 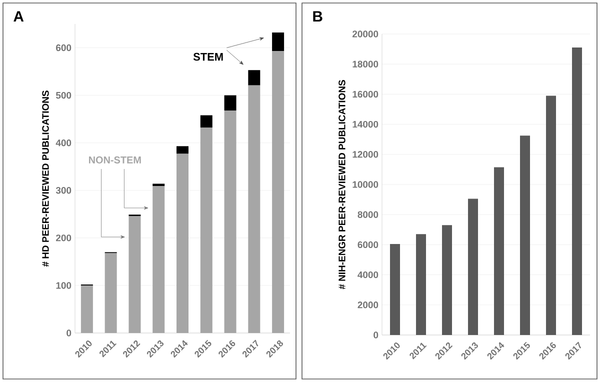 What do you see at coordinates (208, 56) in the screenshot?
I see `text: STEM` at bounding box center [208, 56].